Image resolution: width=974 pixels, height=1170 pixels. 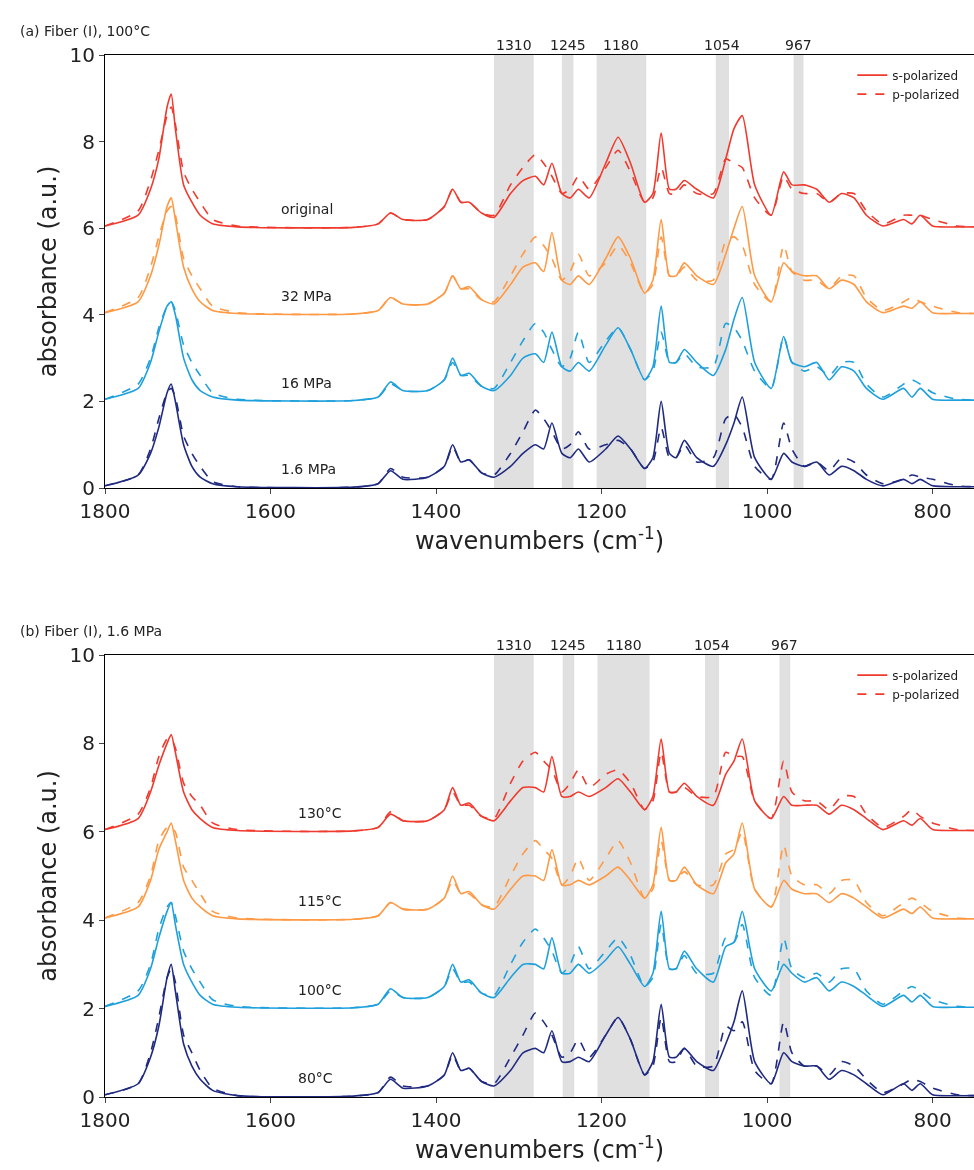 I want to click on annotation: 130°C, so click(x=320, y=813).